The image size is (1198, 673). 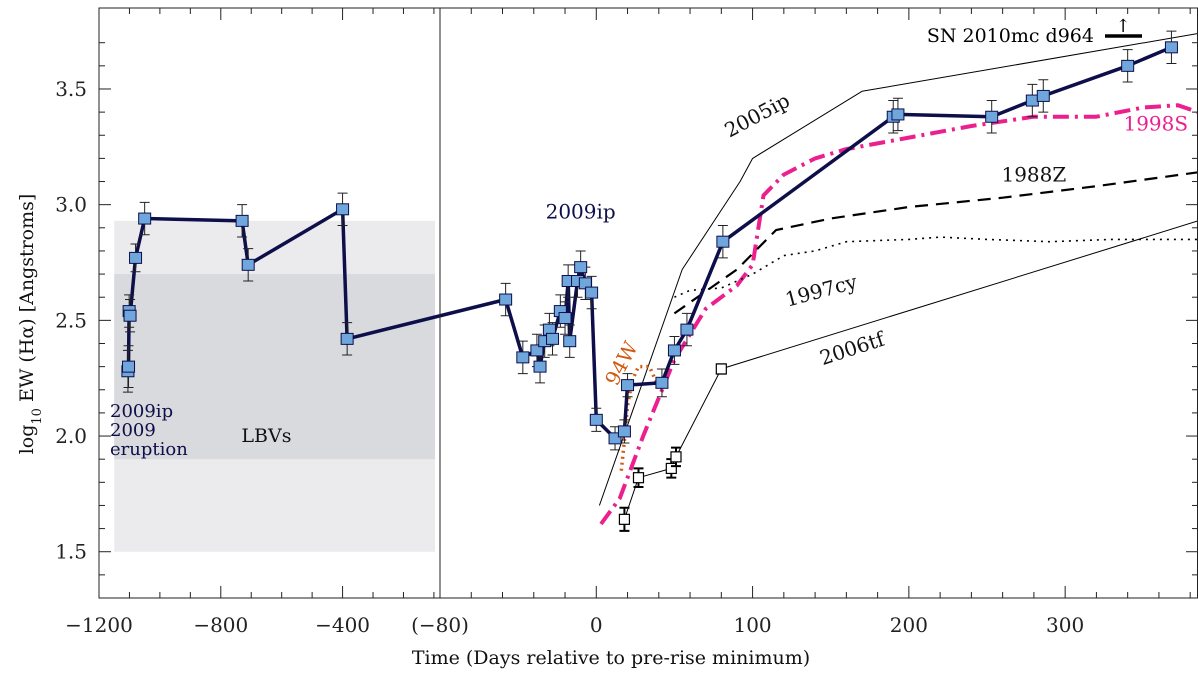 I want to click on annotation-94W: 94W, so click(x=621, y=363).